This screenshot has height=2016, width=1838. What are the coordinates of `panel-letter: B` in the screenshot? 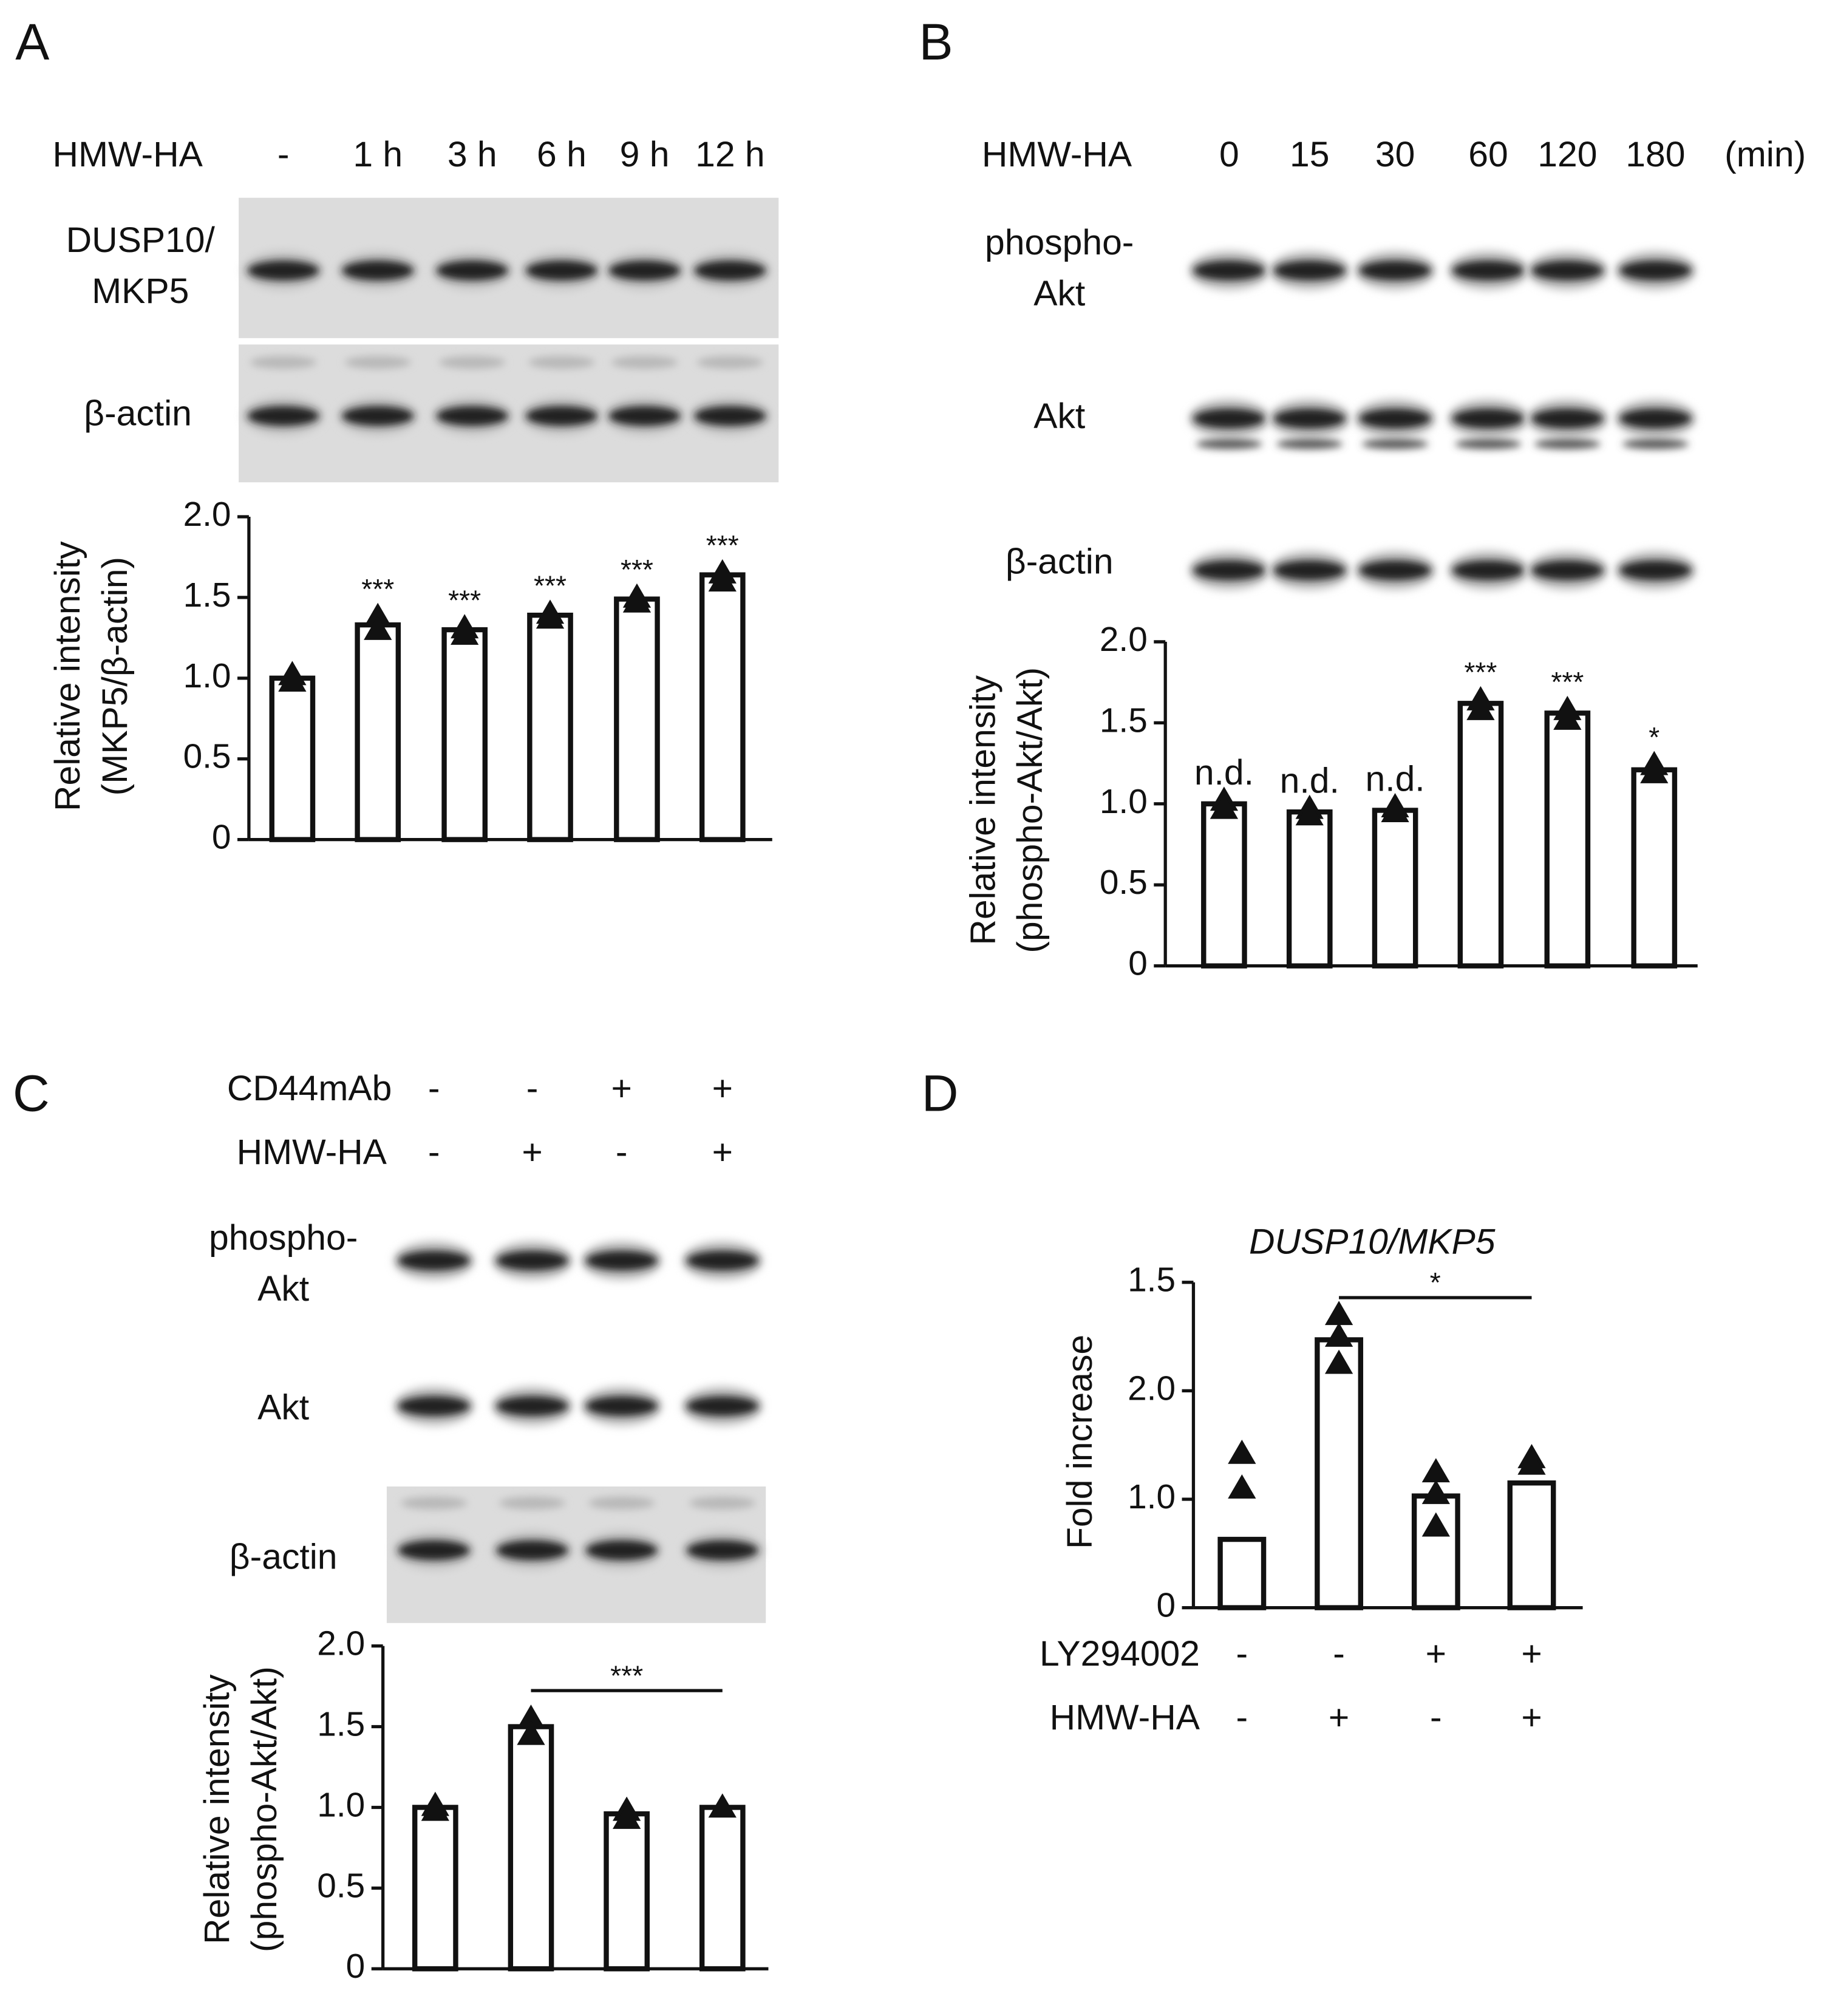 It's located at (936, 41).